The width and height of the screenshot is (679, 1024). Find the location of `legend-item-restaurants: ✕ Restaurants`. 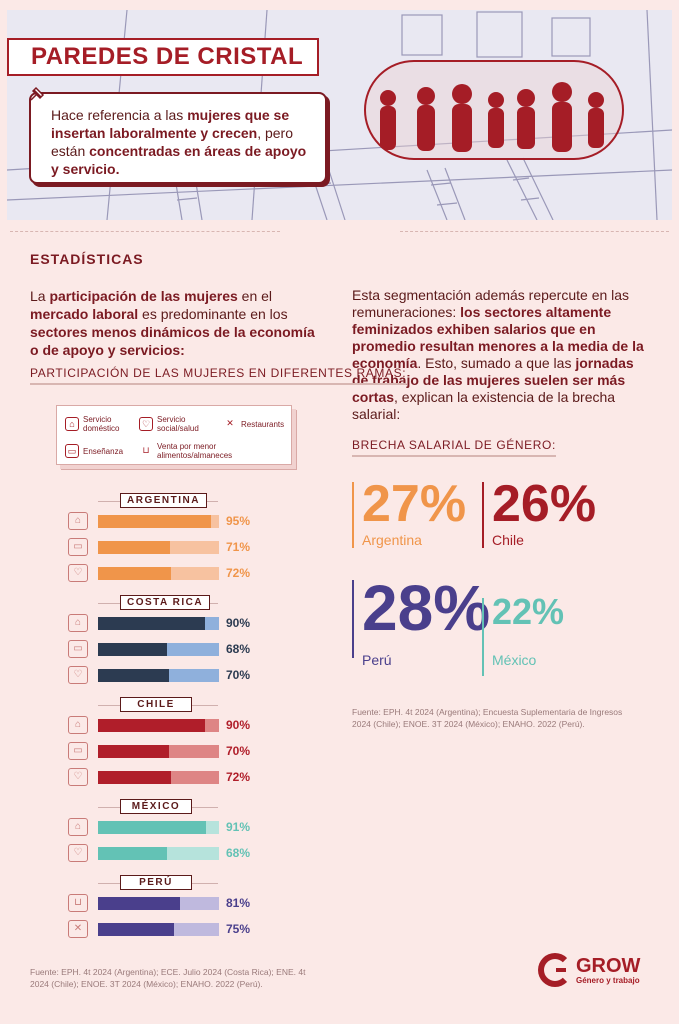

legend-item-restaurants: ✕ Restaurants is located at coordinates (253, 424).